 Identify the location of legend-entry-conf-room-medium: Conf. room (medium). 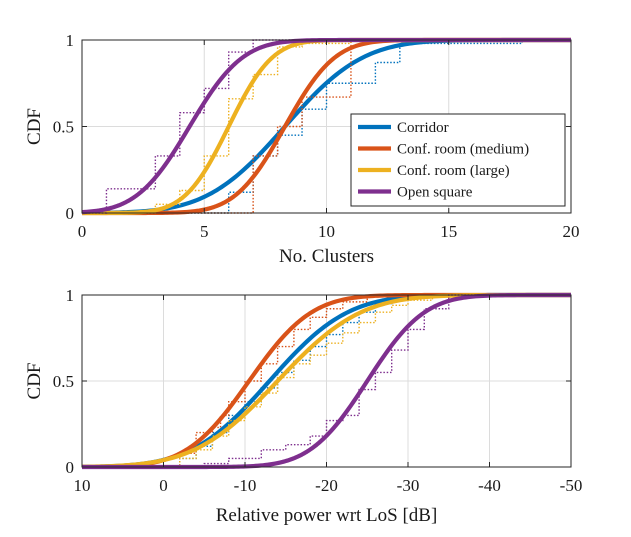
(463, 150).